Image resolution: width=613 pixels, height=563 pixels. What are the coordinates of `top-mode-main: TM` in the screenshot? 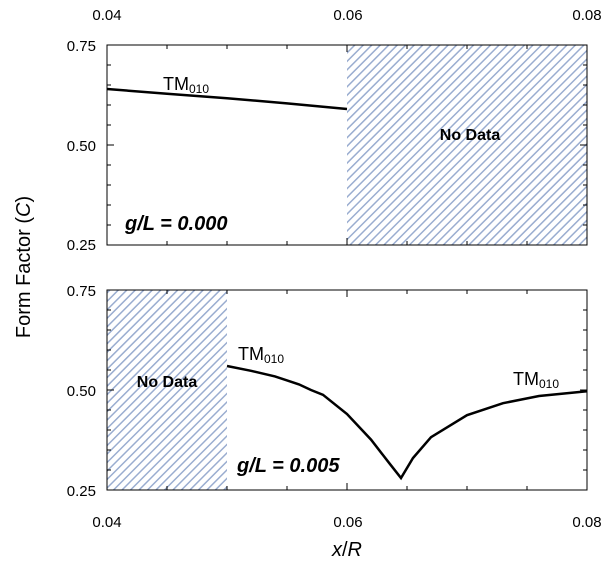 It's located at (176, 84).